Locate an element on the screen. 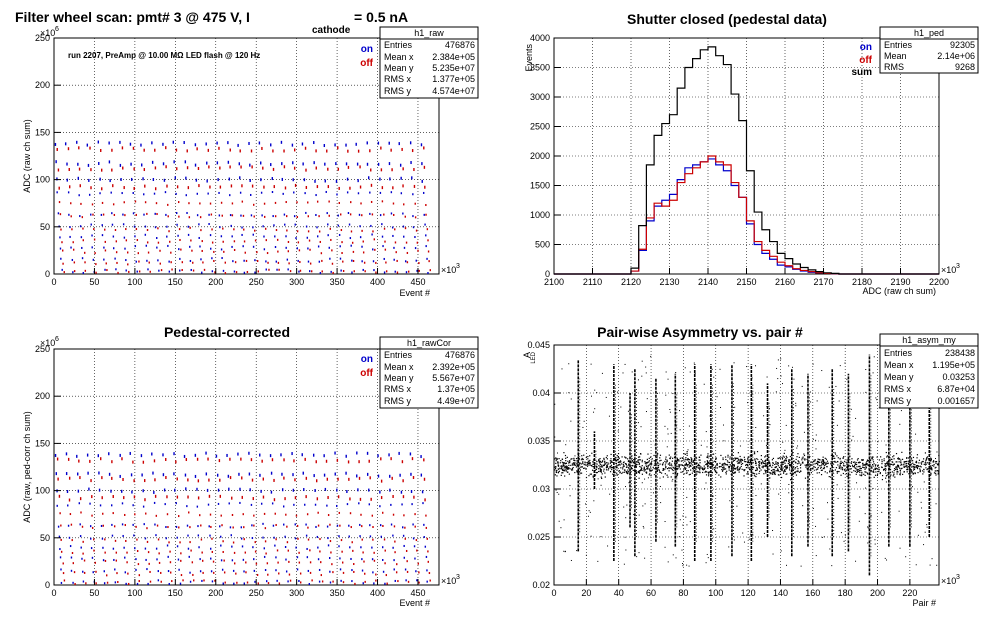 The image size is (996, 622). stats-label: RMS y is located at coordinates (898, 401).